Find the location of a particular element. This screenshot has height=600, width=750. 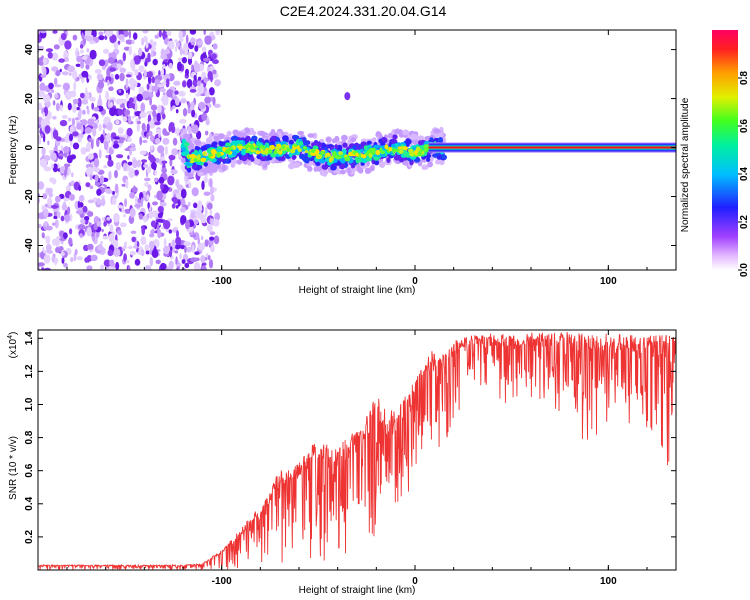

colorbar-gradient is located at coordinates (725, 150).